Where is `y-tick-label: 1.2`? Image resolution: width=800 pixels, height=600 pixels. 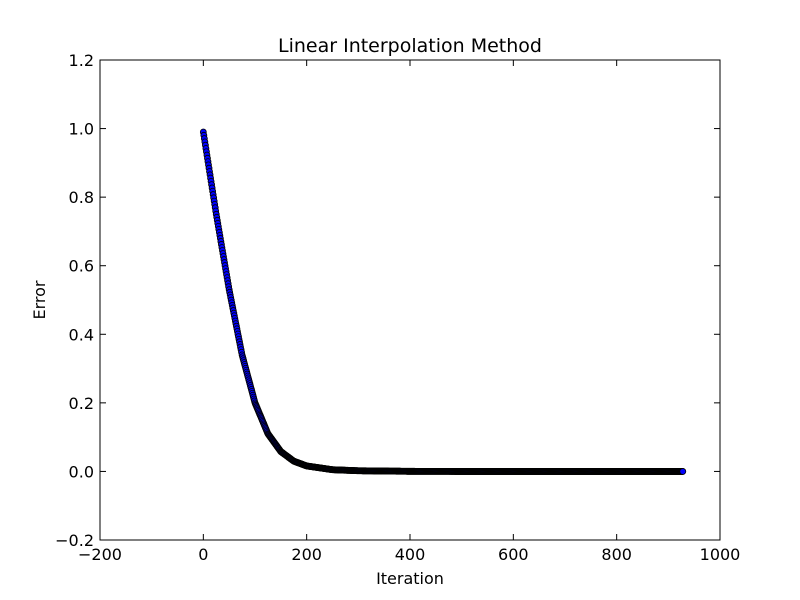
y-tick-label: 1.2 is located at coordinates (81, 60).